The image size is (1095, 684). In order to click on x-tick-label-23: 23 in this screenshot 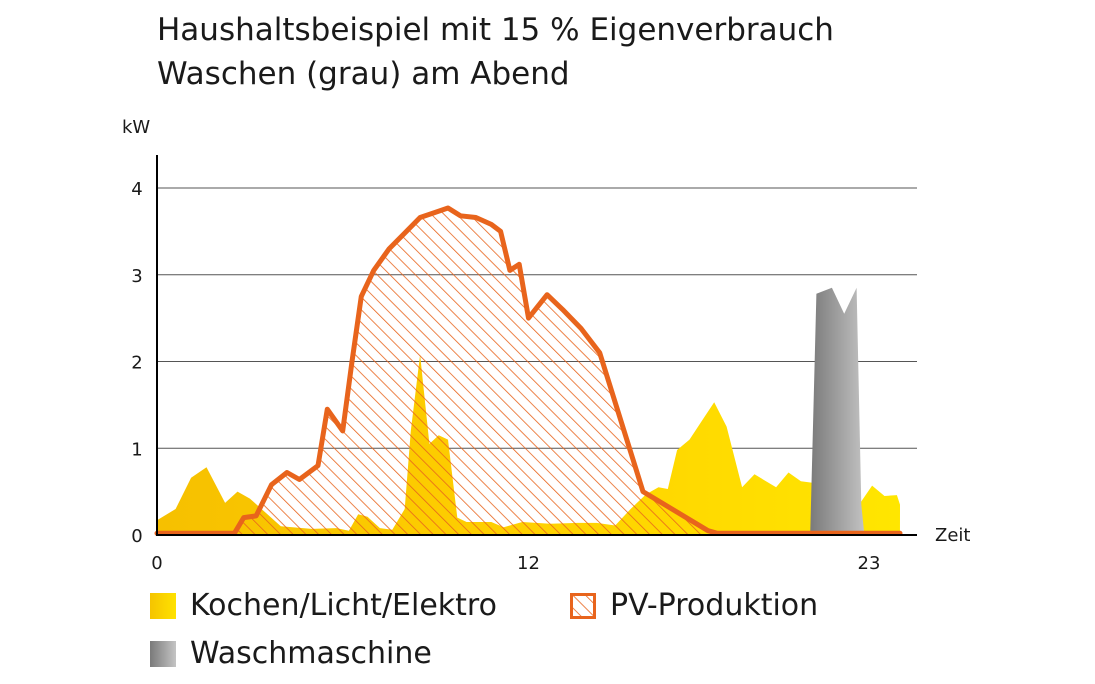, I will do `click(869, 563)`.